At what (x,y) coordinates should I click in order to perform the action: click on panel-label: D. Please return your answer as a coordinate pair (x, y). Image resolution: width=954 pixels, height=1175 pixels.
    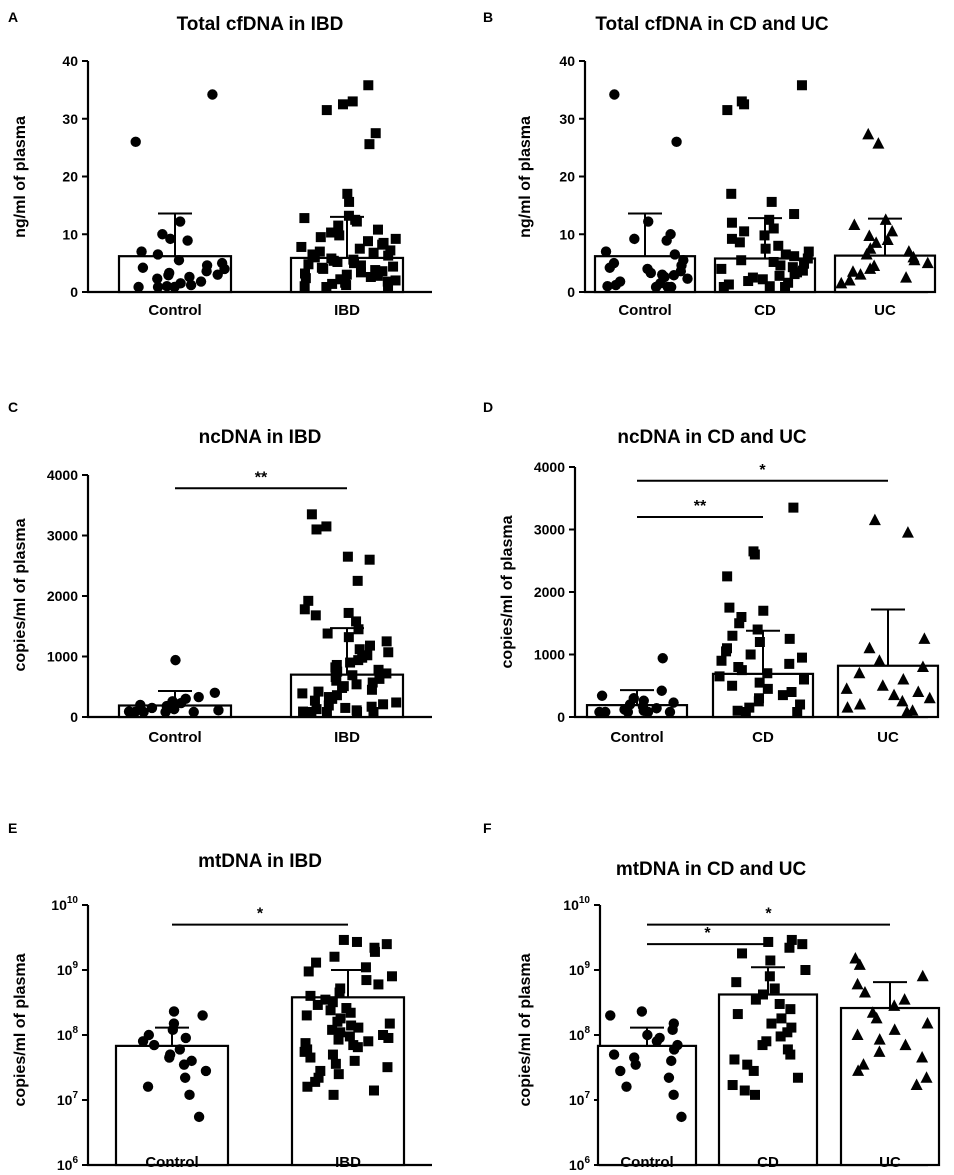
    Looking at the image, I should click on (488, 407).